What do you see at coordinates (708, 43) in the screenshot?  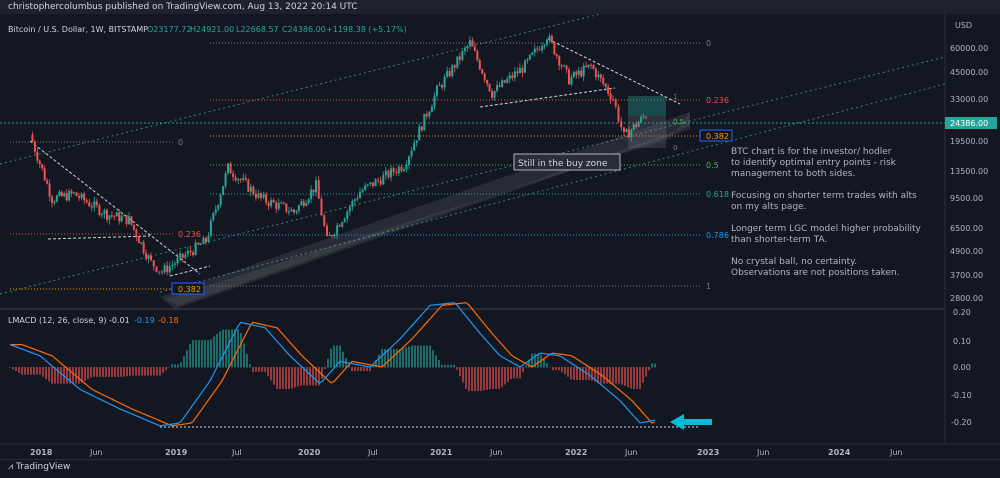 I see `fib-label-0-upper: 0` at bounding box center [708, 43].